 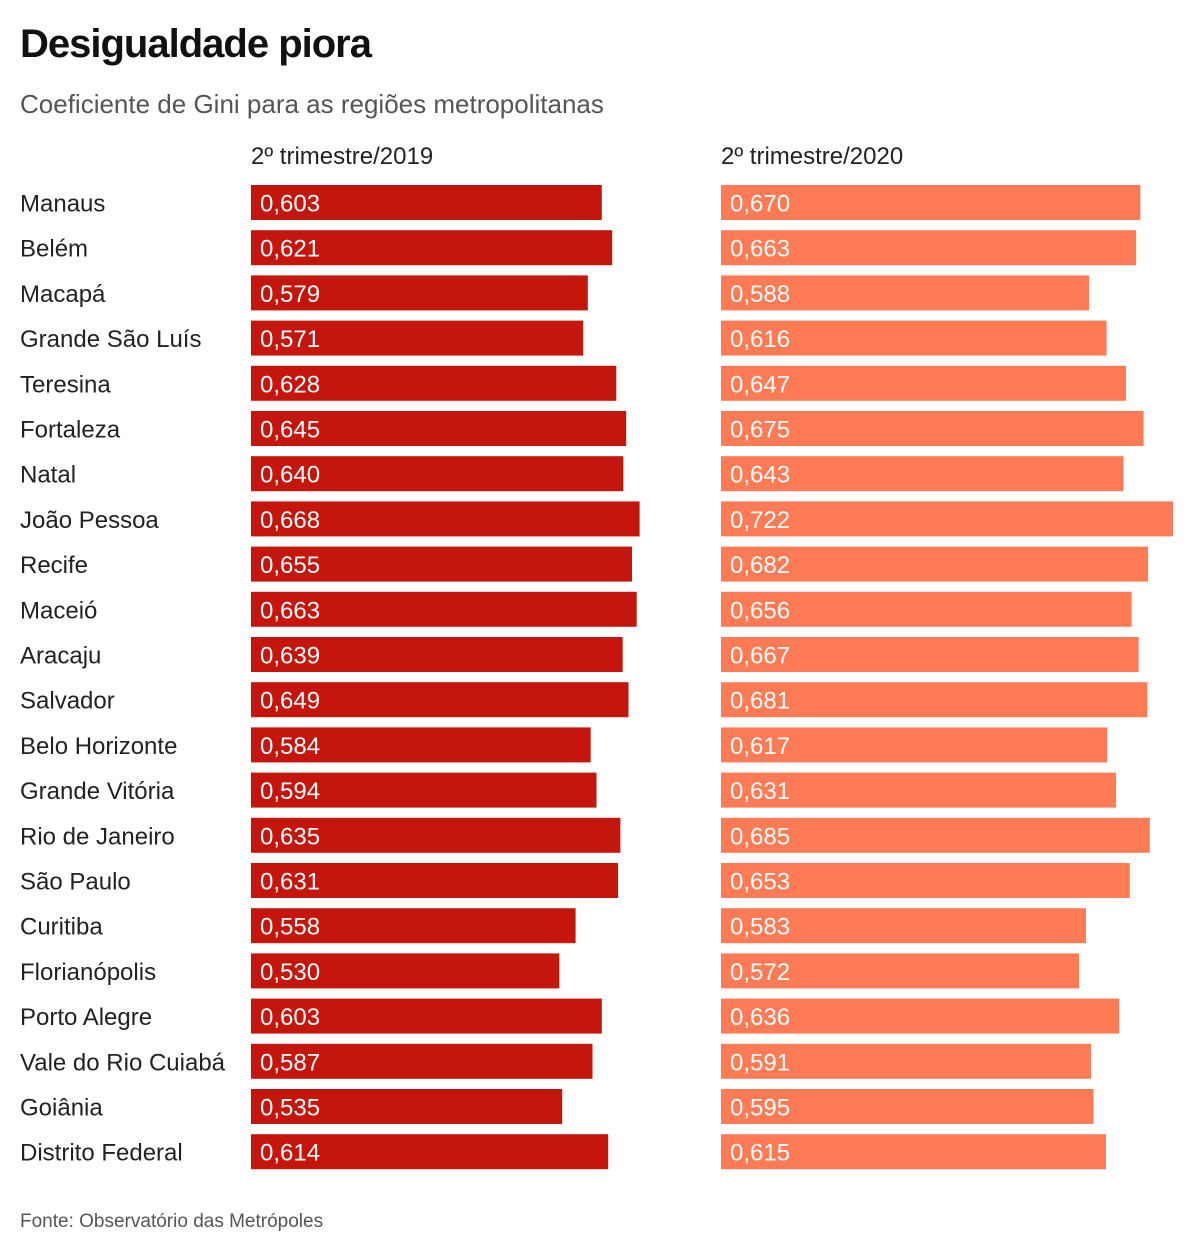 What do you see at coordinates (290, 927) in the screenshot?
I see `bar-value-label: 0,558` at bounding box center [290, 927].